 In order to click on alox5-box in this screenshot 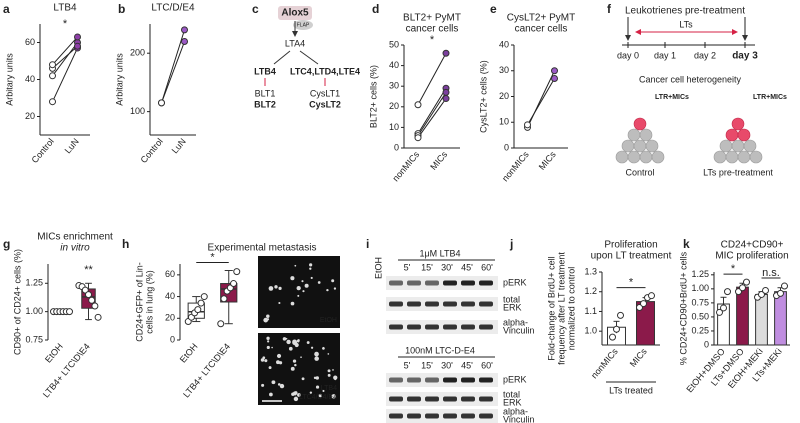, I will do `click(295, 13)`.